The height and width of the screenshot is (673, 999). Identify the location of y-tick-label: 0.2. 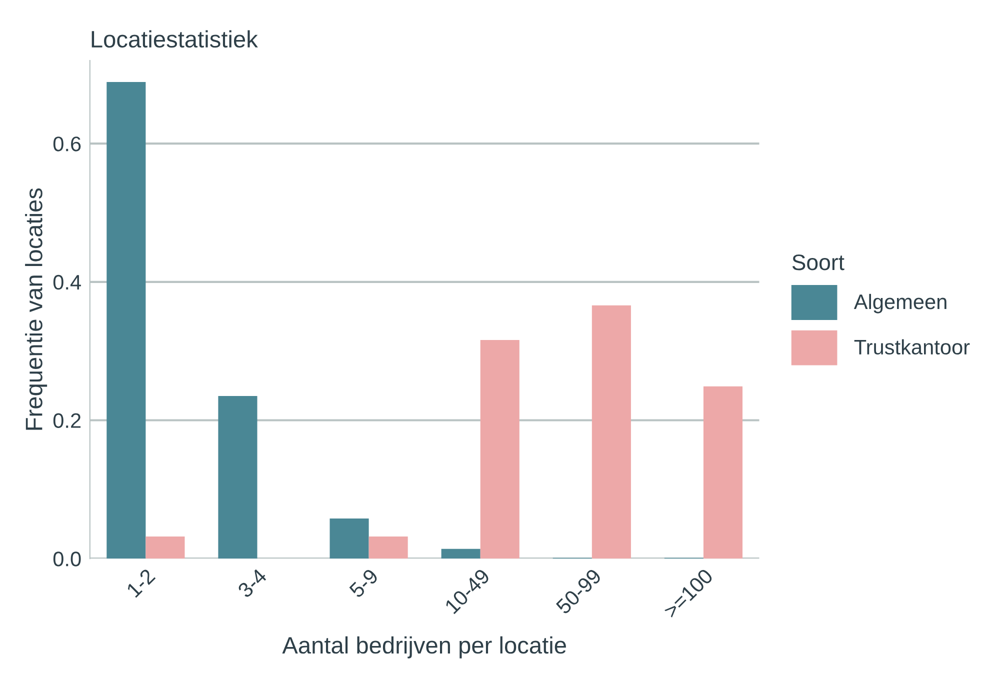
(67, 420).